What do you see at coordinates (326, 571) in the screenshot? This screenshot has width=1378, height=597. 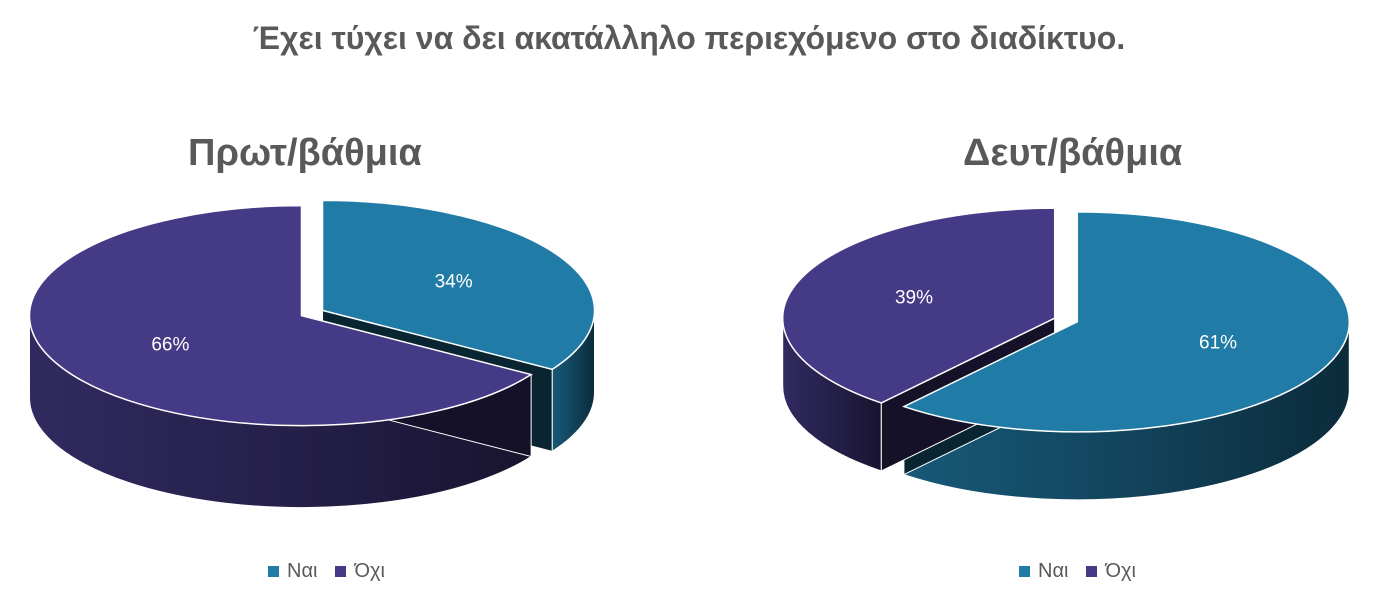 I see `legend-primary: Ναι Όχι` at bounding box center [326, 571].